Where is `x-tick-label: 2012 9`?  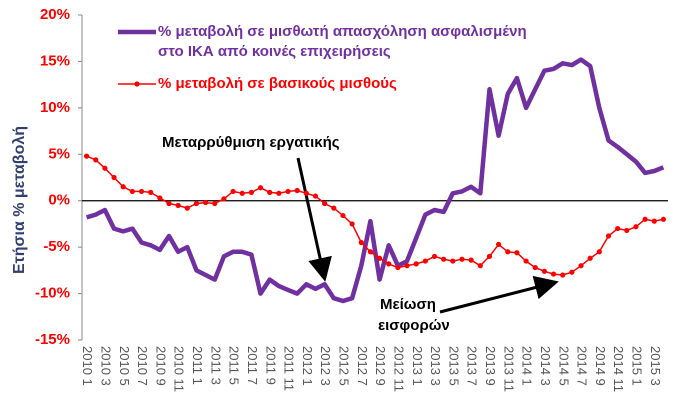 x-tick-label: 2012 9 is located at coordinates (380, 366).